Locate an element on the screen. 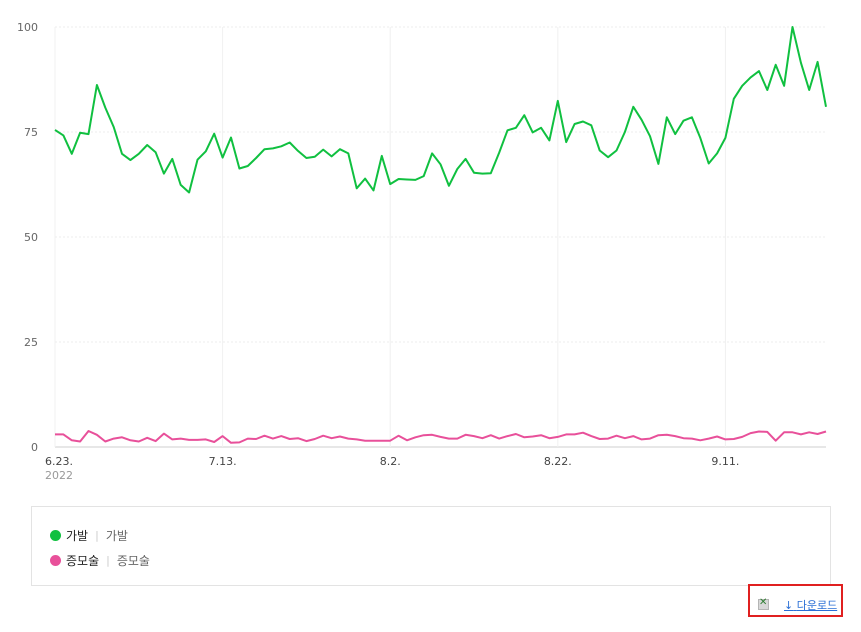  y-tick-label: 25 is located at coordinates (31, 342).